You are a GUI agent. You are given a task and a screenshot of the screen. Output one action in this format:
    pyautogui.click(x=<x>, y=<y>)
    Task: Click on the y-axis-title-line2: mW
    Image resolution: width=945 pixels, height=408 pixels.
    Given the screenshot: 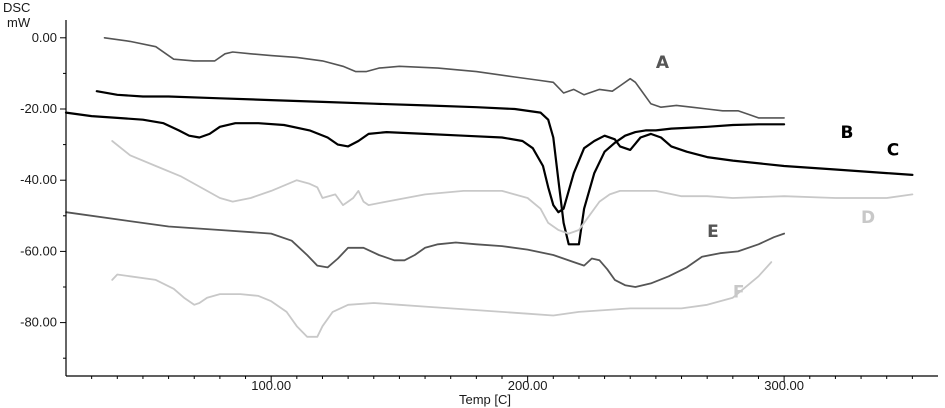 What is the action you would take?
    pyautogui.click(x=19, y=22)
    